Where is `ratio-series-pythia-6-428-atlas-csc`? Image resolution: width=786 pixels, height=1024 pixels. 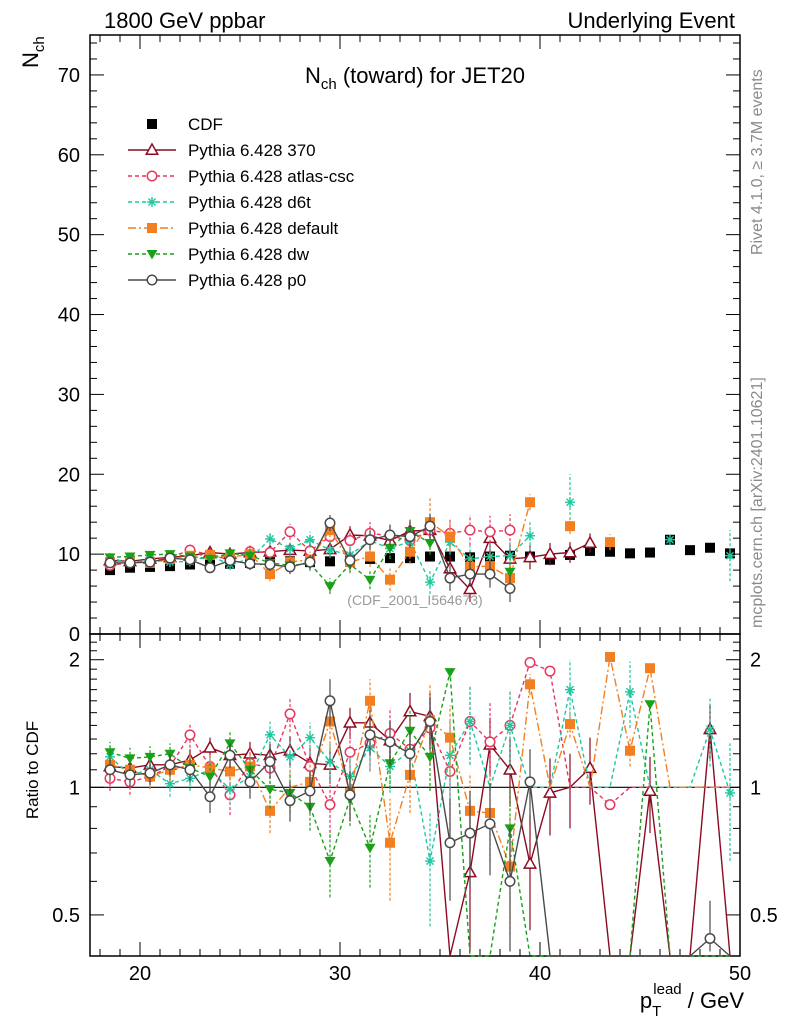 ratio-series-pythia-6-428-atlas-csc is located at coordinates (417, 747).